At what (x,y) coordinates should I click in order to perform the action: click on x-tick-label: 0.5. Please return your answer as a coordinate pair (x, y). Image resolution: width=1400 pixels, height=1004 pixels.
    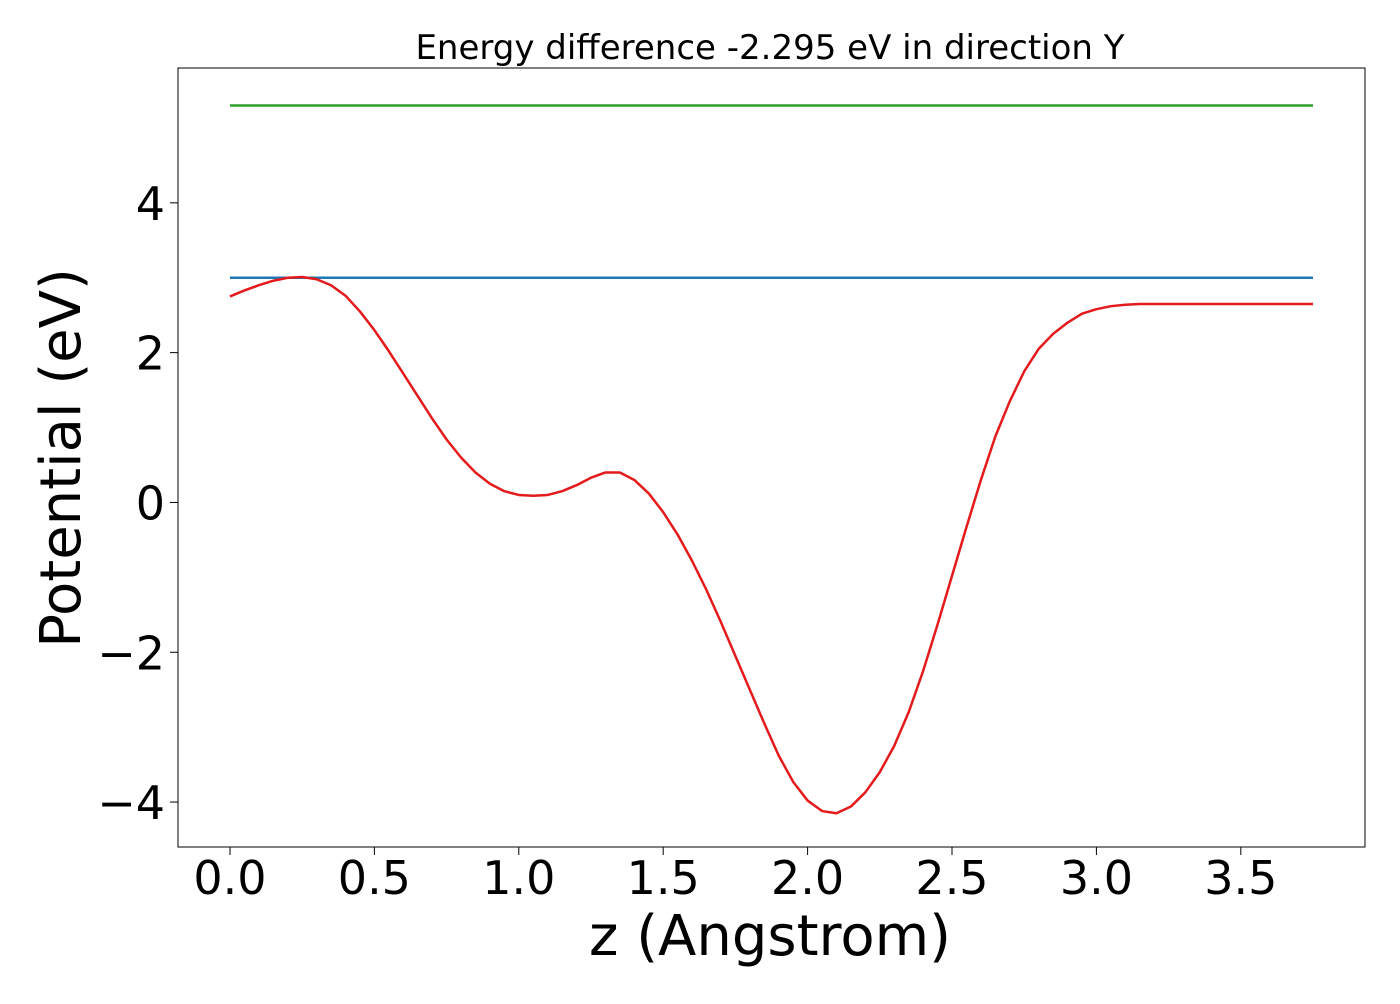
    Looking at the image, I should click on (374, 878).